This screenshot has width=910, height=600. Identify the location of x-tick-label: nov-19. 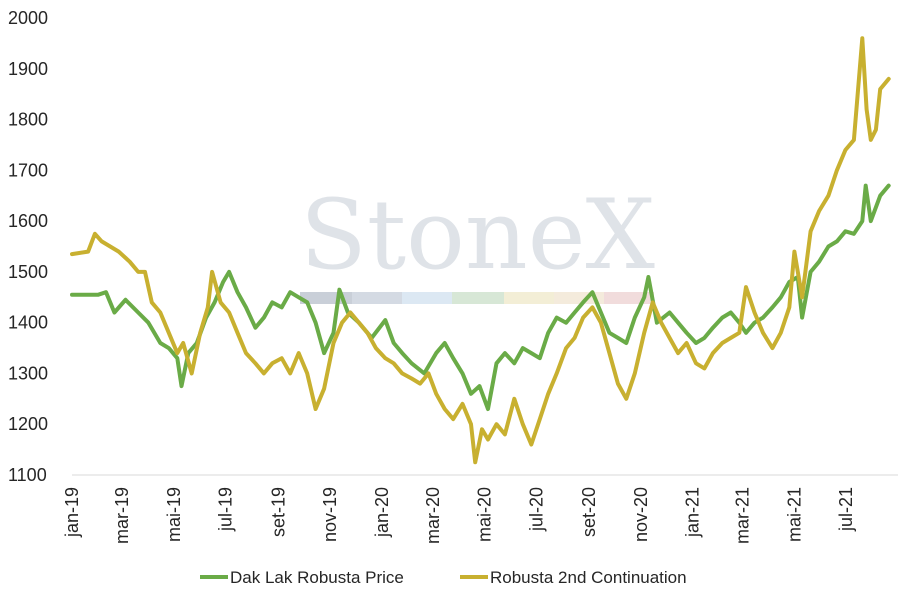
(330, 514).